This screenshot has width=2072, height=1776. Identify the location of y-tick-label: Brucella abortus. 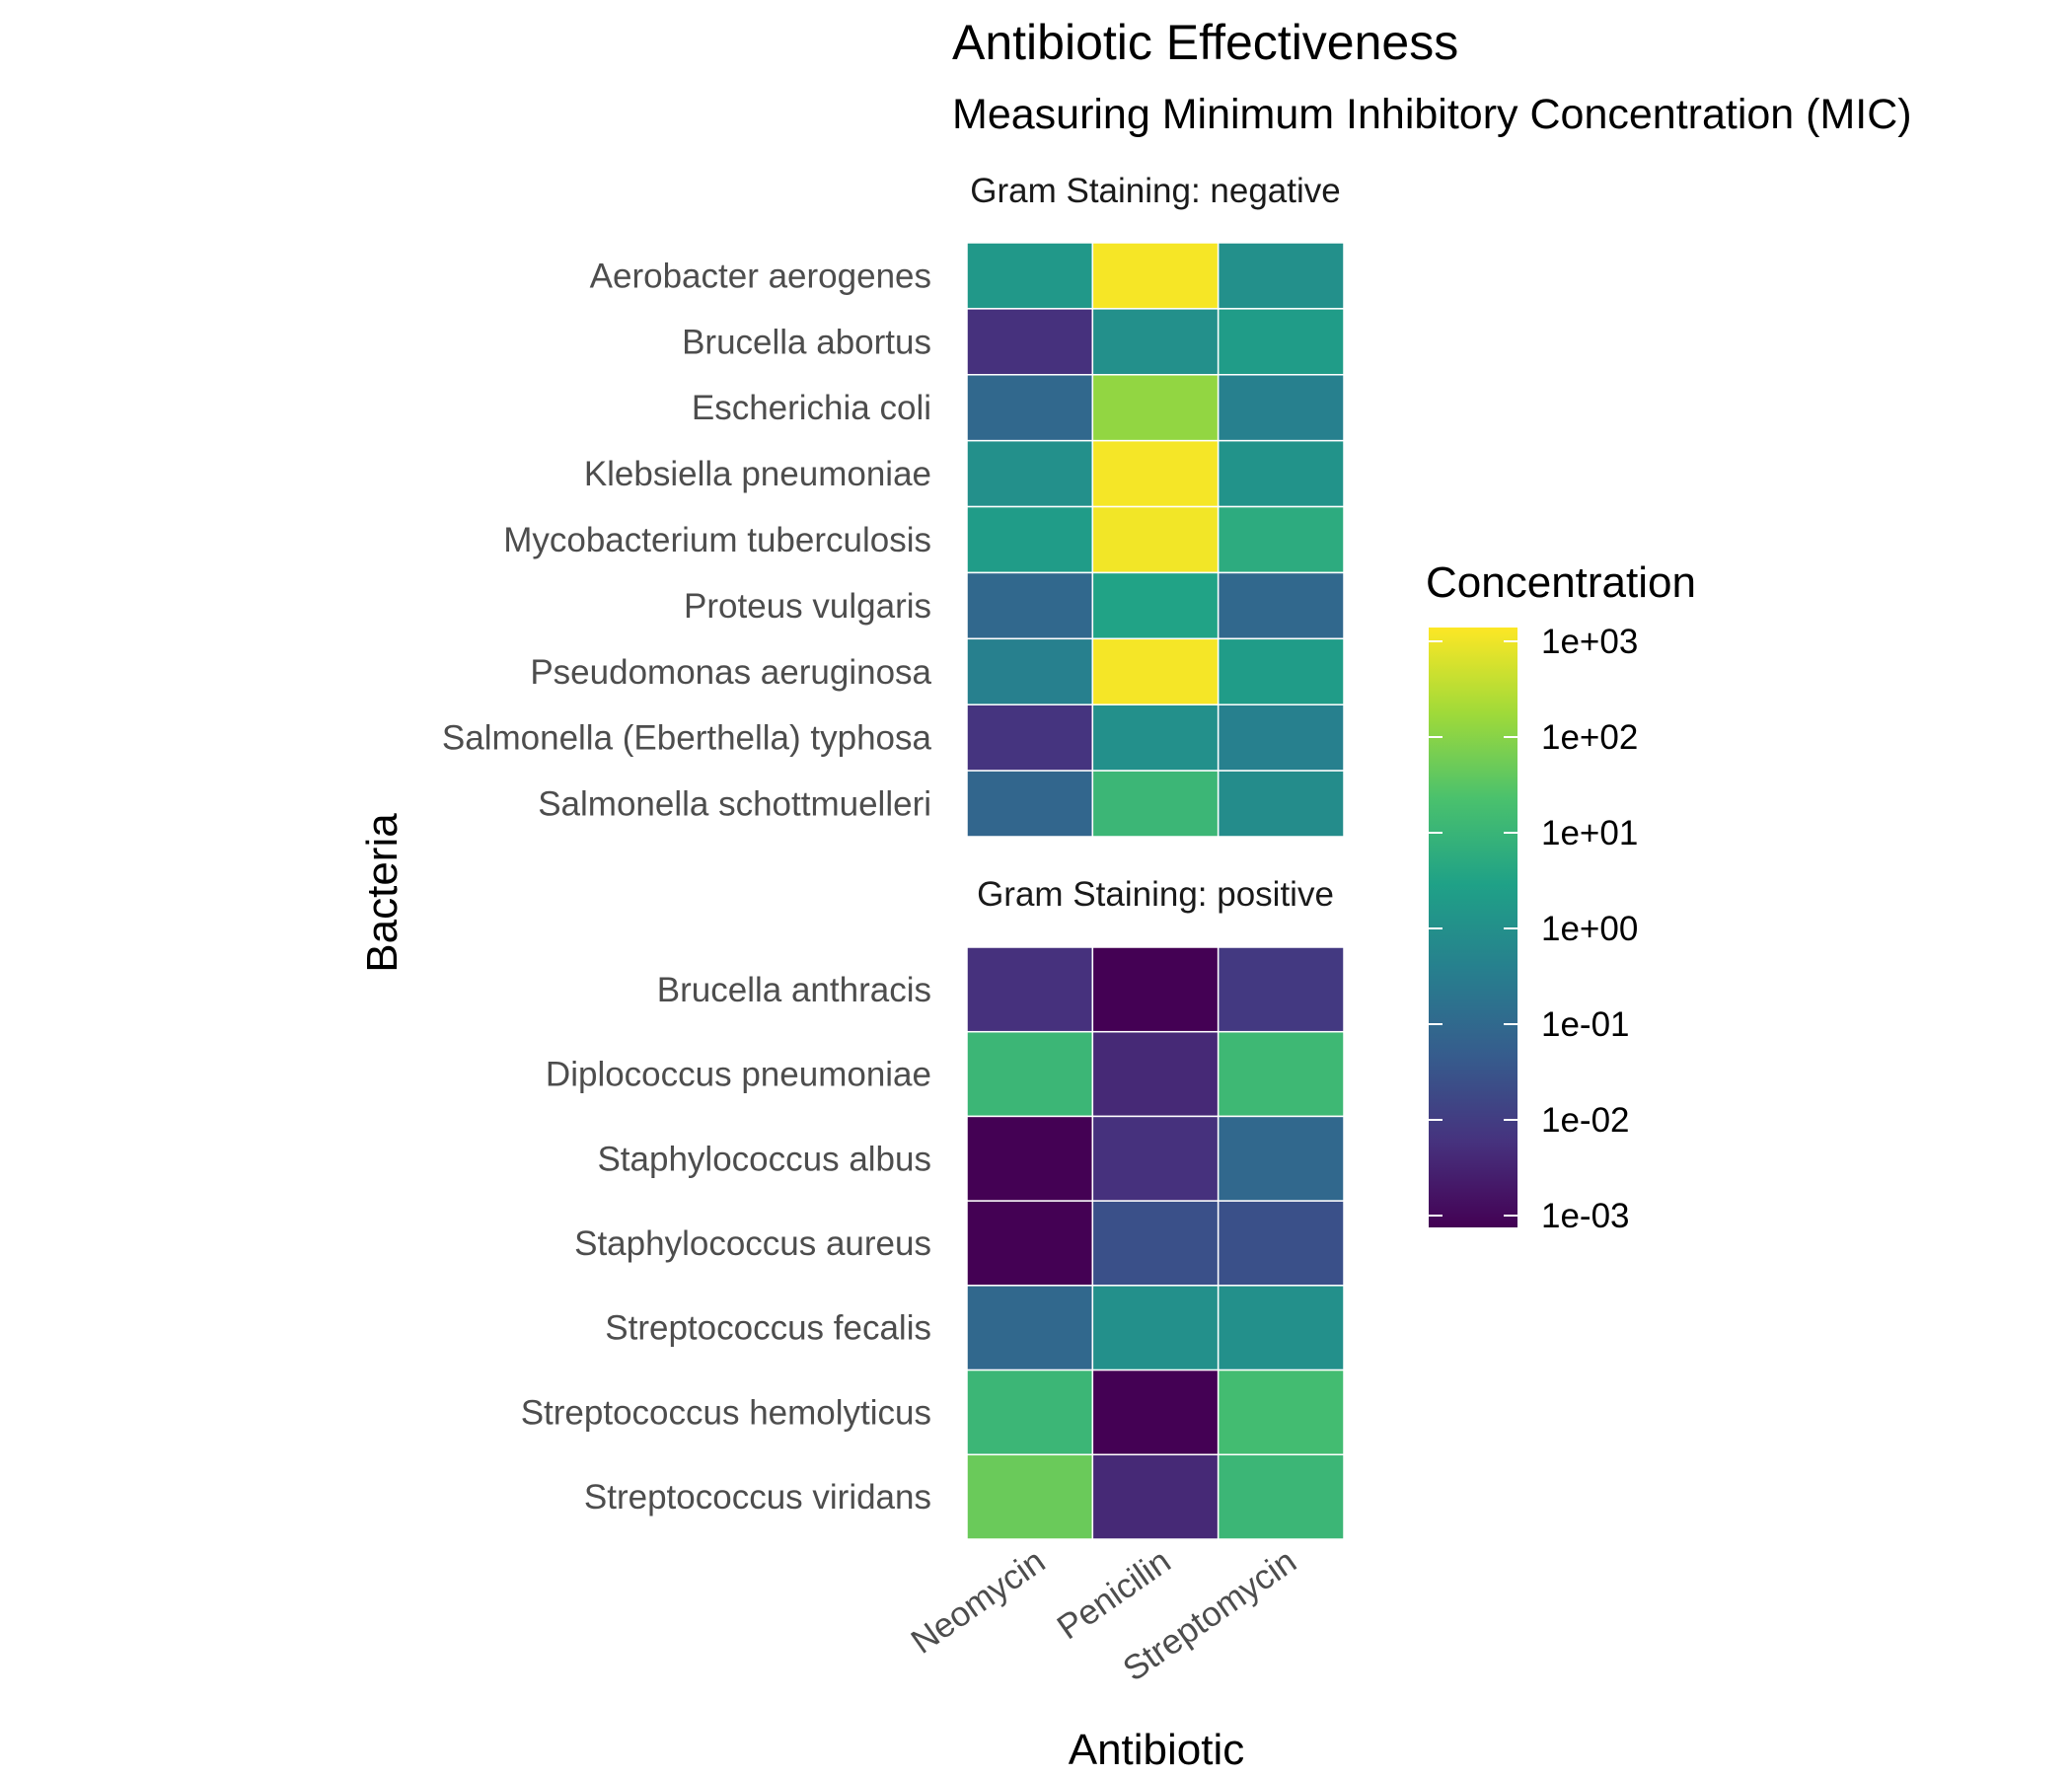
(807, 342).